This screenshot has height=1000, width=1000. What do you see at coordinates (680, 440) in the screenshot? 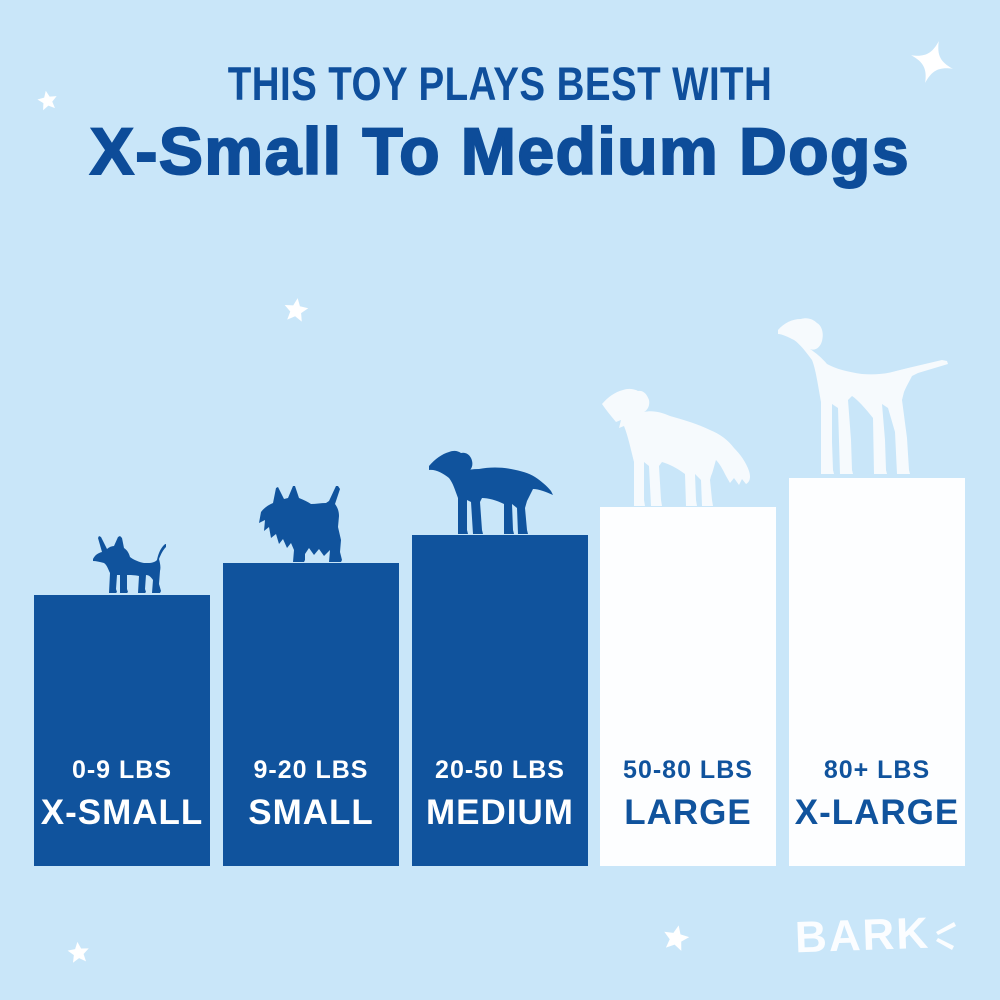
I see `golden-retriever-icon` at bounding box center [680, 440].